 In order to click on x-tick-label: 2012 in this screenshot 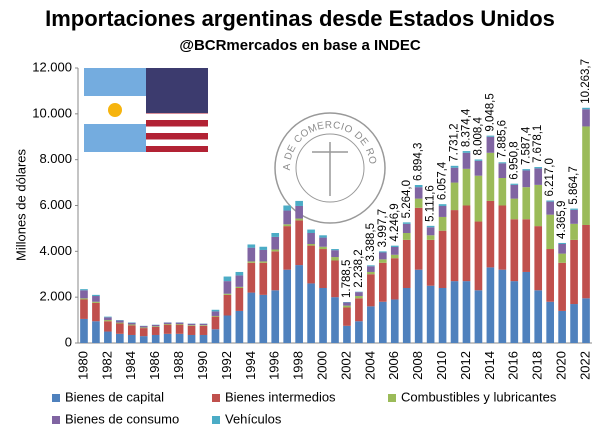, I will do `click(465, 365)`.